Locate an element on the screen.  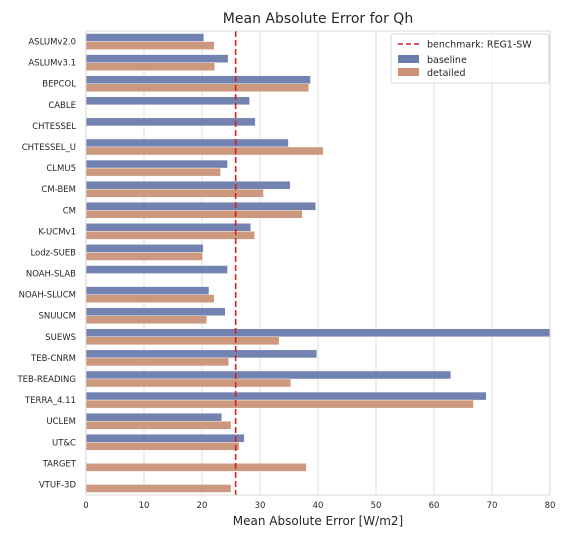
y-tick-label: TEB-READING is located at coordinates (46, 380).